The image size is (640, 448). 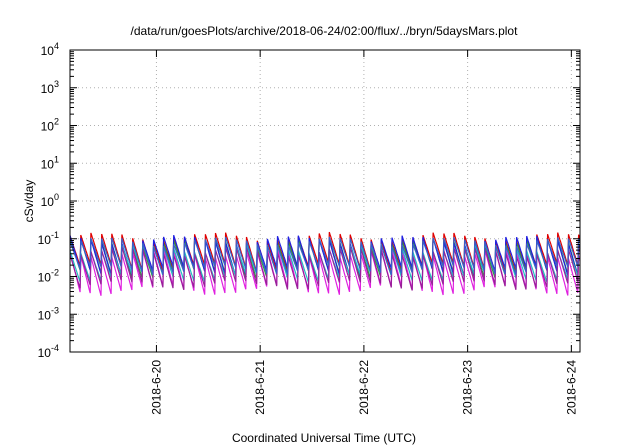 I want to click on y-tick-label: 10⁻⁴, so click(x=48, y=351).